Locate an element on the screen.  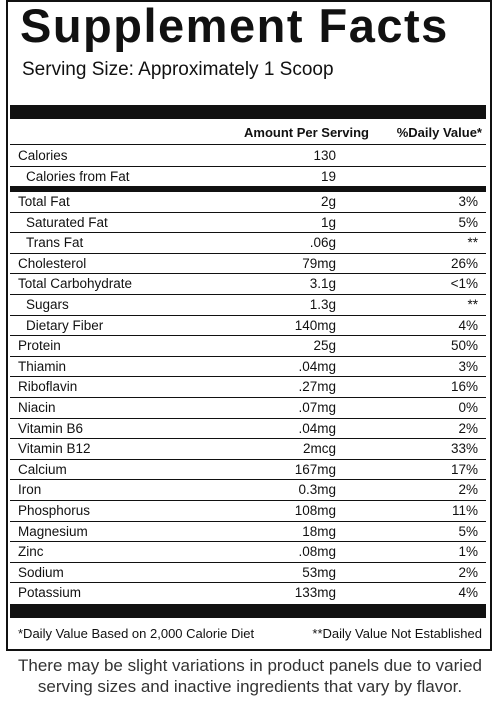
nutrient-row: Total Fat 2g 3% is located at coordinates (248, 202).